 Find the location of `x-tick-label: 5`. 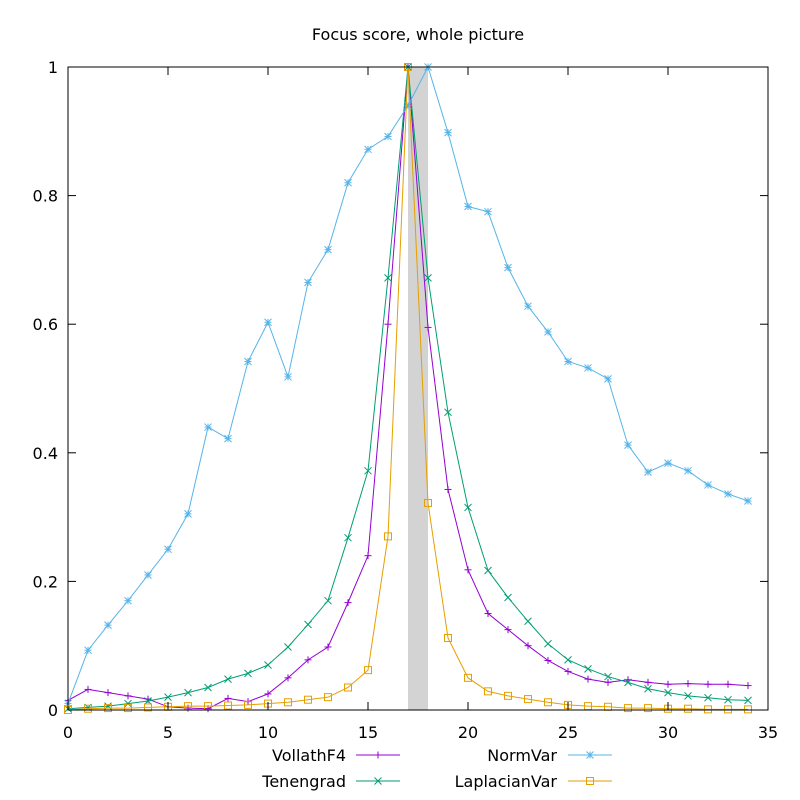

x-tick-label: 5 is located at coordinates (168, 732).